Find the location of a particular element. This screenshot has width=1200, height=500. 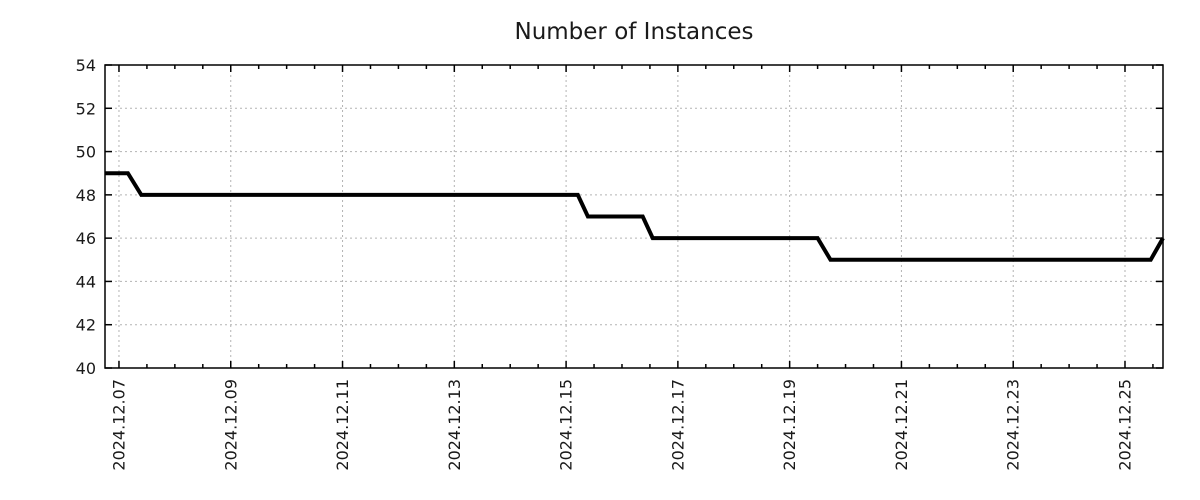

x-tick-label: 2024.12.21 is located at coordinates (901, 425).